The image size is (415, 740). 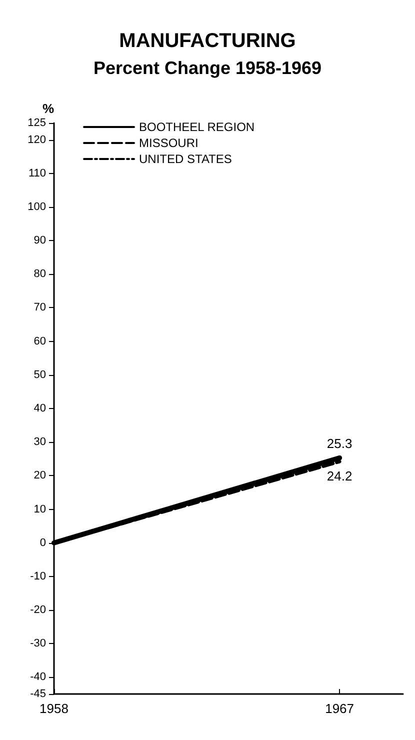 What do you see at coordinates (40, 408) in the screenshot?
I see `y-tick-label: 40` at bounding box center [40, 408].